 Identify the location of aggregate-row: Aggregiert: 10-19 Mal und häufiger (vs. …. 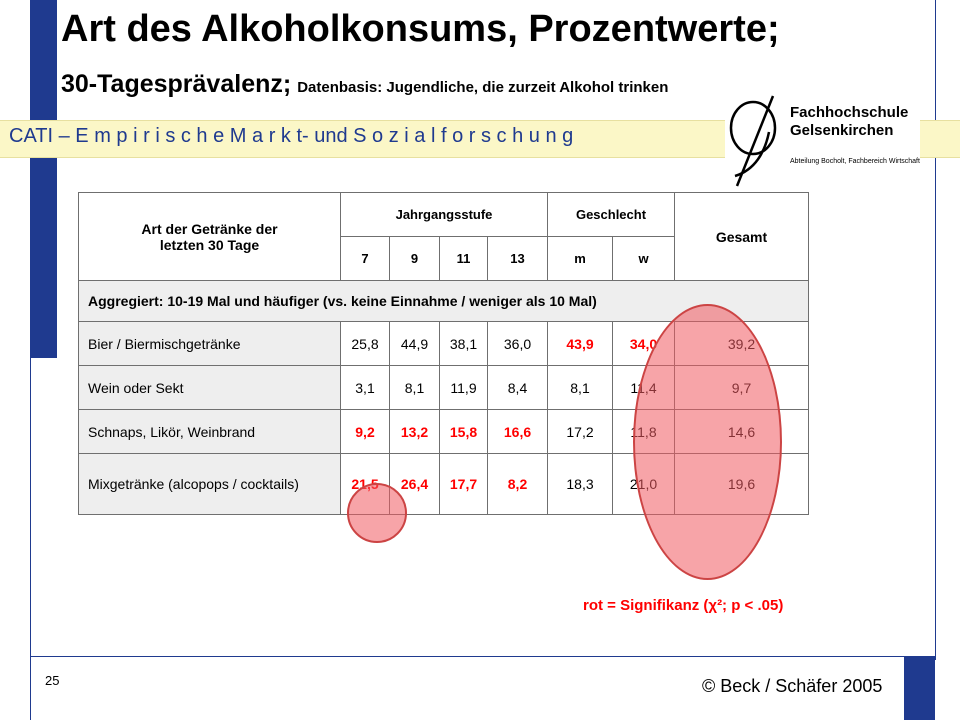
(443, 301).